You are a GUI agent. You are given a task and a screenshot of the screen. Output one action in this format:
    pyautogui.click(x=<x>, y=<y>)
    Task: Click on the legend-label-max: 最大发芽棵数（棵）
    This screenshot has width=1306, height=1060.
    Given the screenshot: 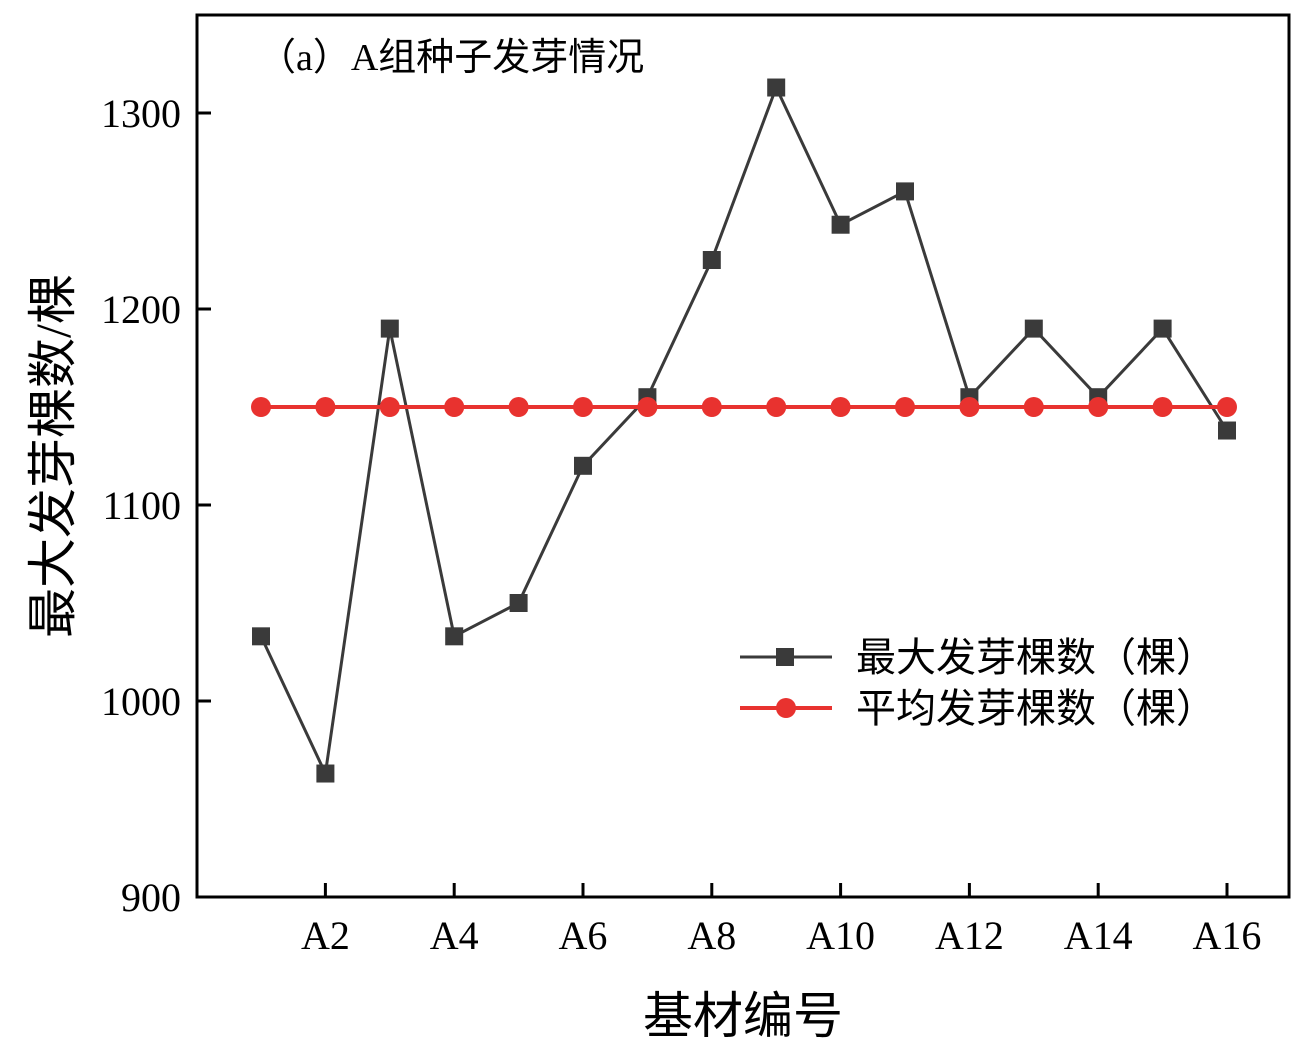 What is the action you would take?
    pyautogui.click(x=1036, y=657)
    